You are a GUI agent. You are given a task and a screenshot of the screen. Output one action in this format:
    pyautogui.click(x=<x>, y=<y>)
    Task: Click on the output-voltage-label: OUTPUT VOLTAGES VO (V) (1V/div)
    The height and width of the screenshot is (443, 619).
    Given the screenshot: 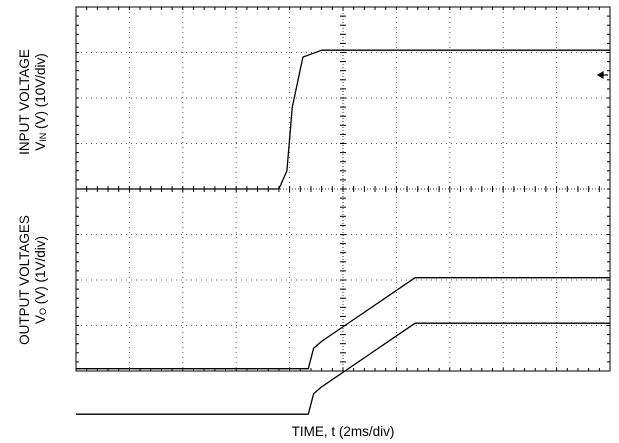 What is the action you would take?
    pyautogui.click(x=34, y=280)
    